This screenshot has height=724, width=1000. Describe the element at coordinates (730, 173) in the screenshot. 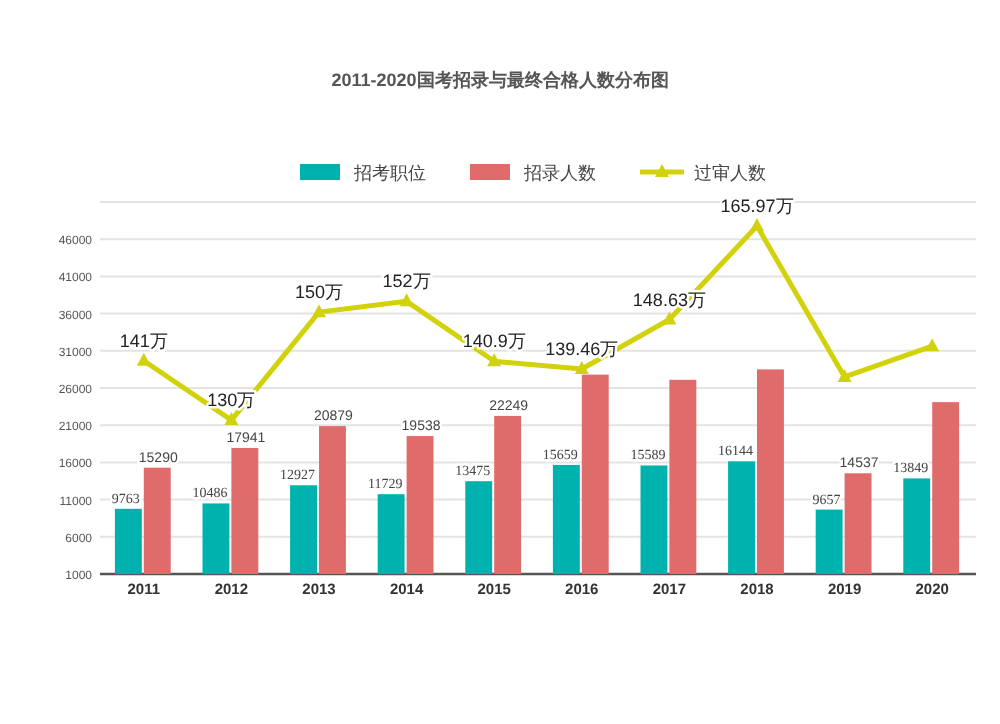

I see `legend-label: 过审人数` at that location.